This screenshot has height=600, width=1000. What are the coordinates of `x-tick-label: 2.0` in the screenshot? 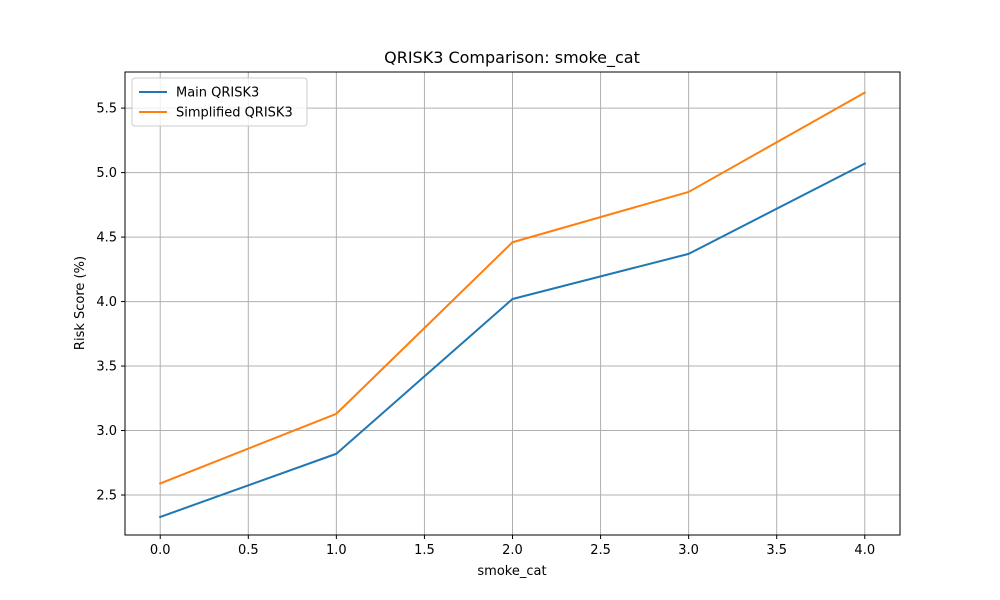 It's located at (512, 550).